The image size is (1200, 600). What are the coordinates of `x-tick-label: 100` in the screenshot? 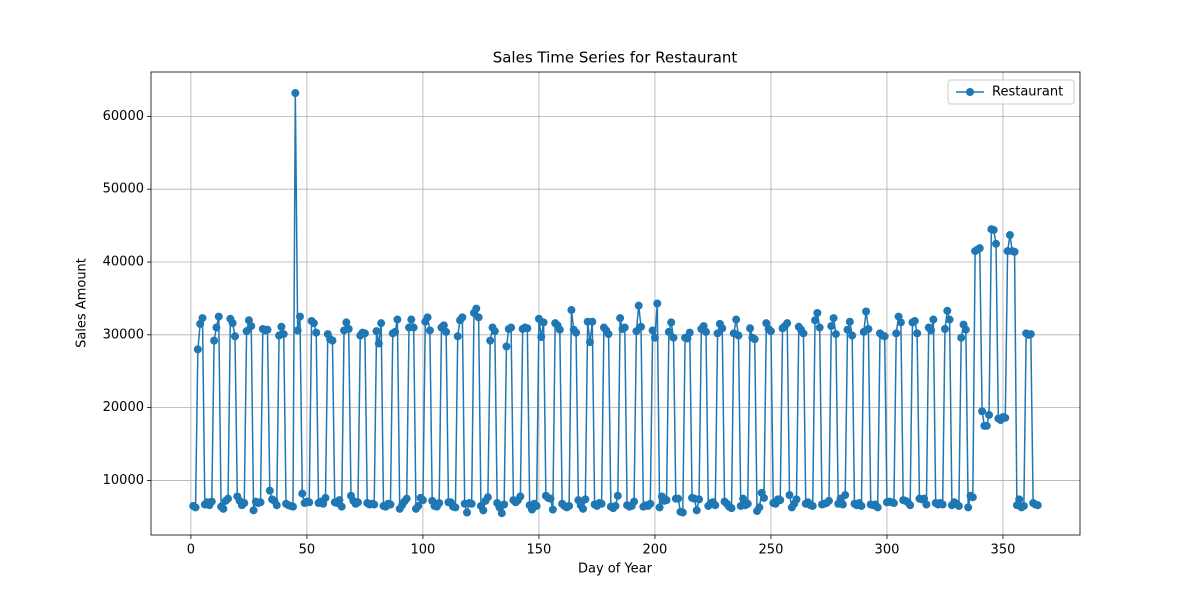 It's located at (423, 550).